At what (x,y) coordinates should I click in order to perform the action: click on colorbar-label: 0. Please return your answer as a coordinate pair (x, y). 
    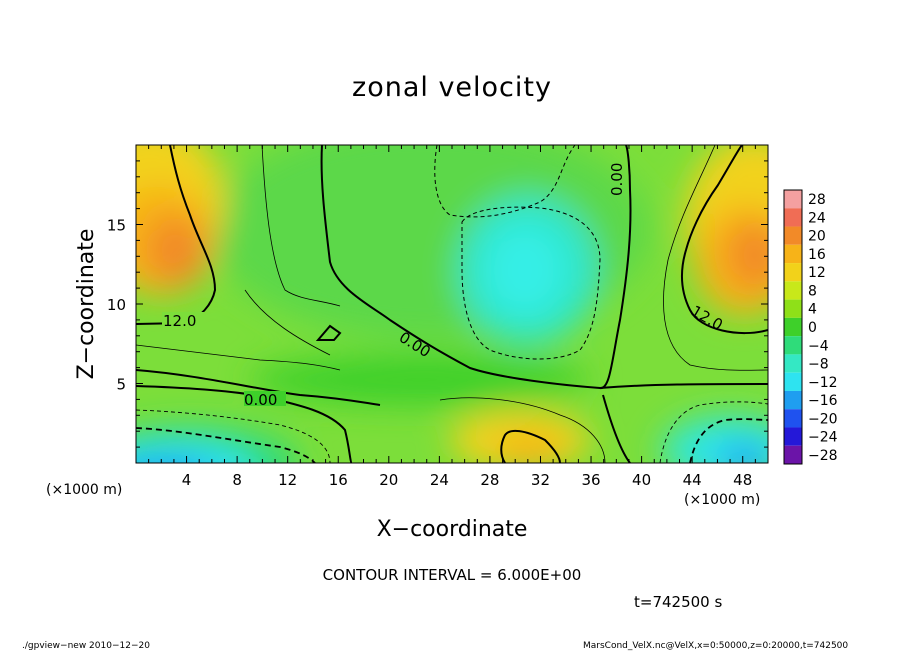
    Looking at the image, I should click on (812, 328).